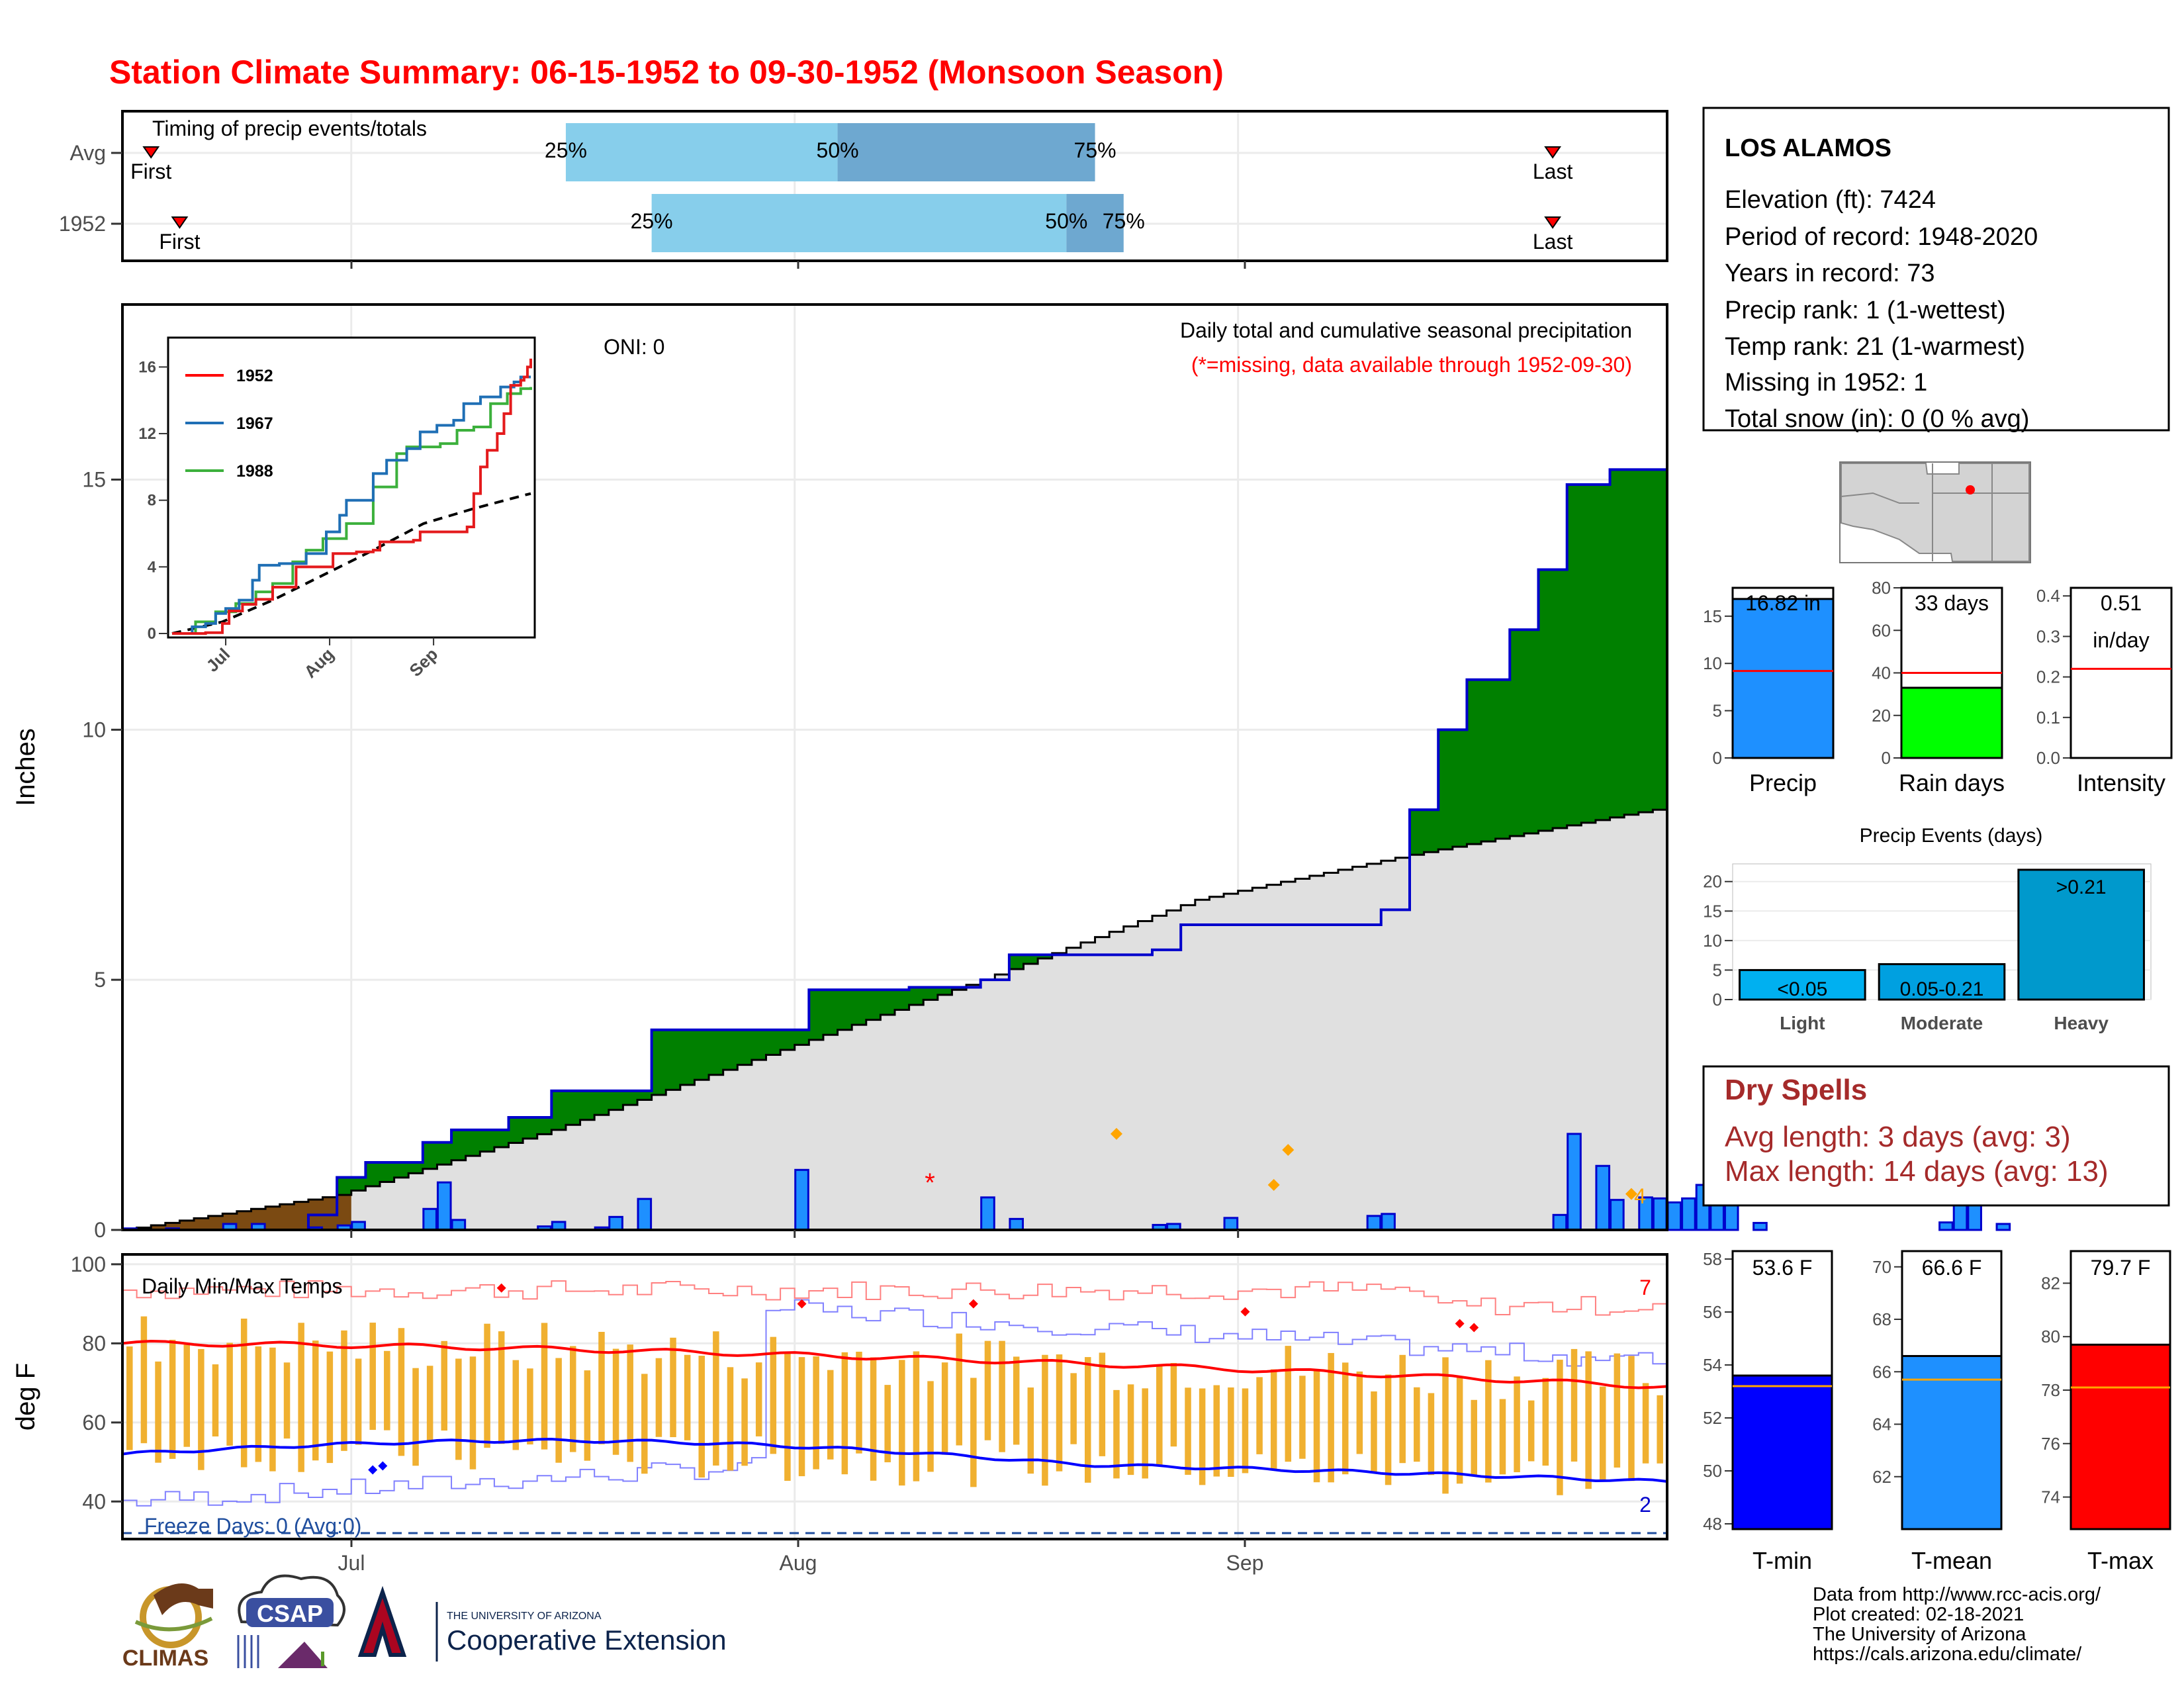 The height and width of the screenshot is (1688, 2184). What do you see at coordinates (1877, 419) in the screenshot?
I see `station-line-snow: Total snow (in): 0 (0 % avg)` at bounding box center [1877, 419].